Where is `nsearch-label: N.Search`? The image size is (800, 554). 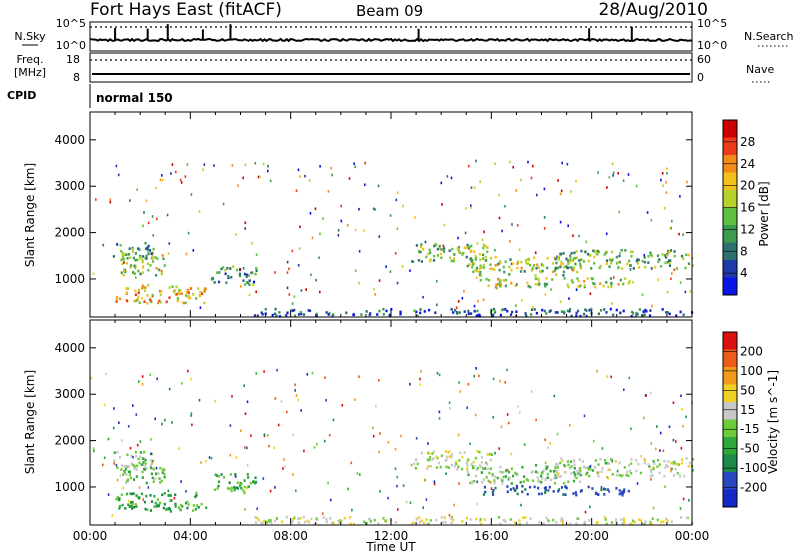
nsearch-label: N.Search is located at coordinates (769, 36).